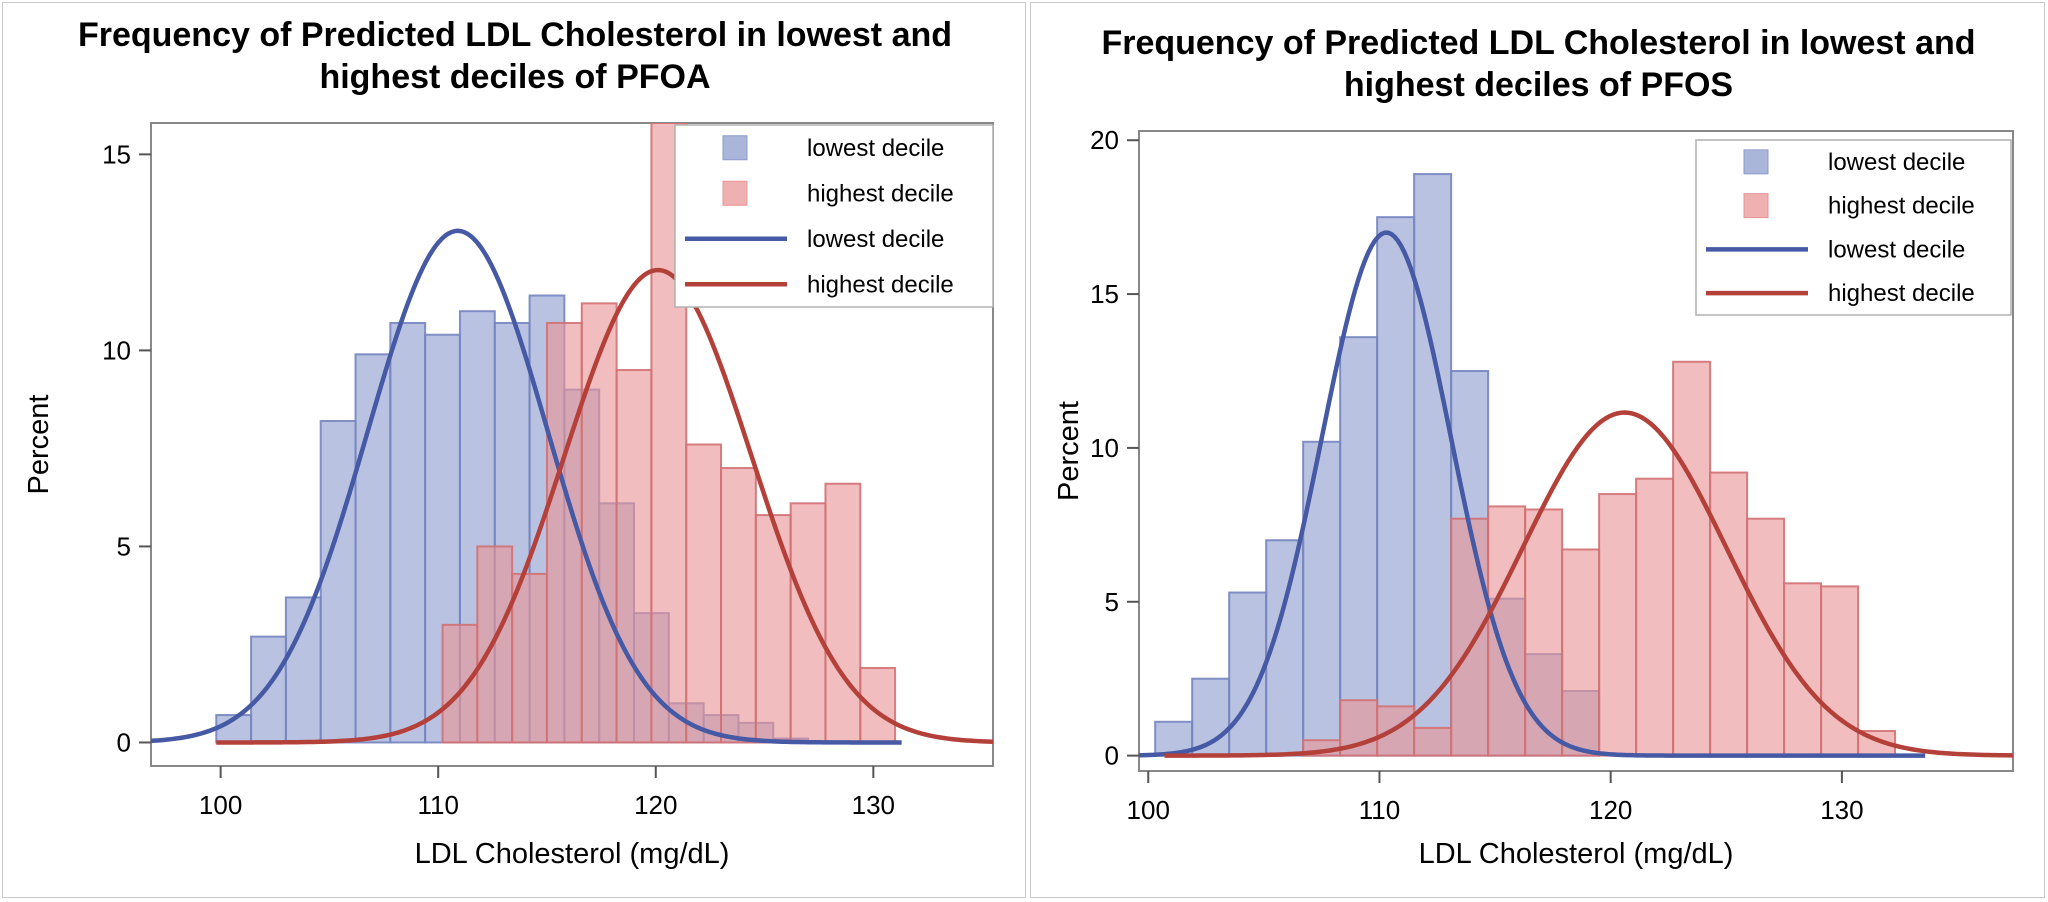 The width and height of the screenshot is (2048, 902). Describe the element at coordinates (514, 77) in the screenshot. I see `chart-title-line: highest deciles of PFOA` at that location.